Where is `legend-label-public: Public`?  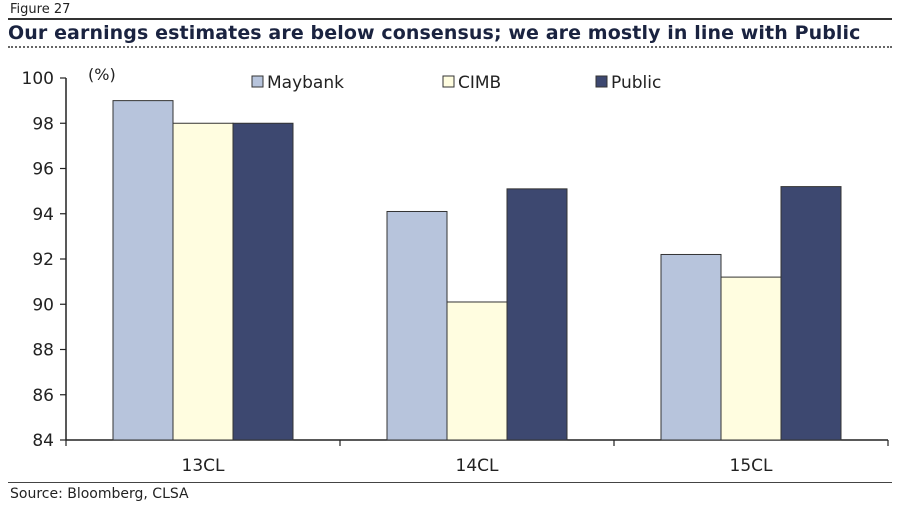 legend-label-public: Public is located at coordinates (636, 83).